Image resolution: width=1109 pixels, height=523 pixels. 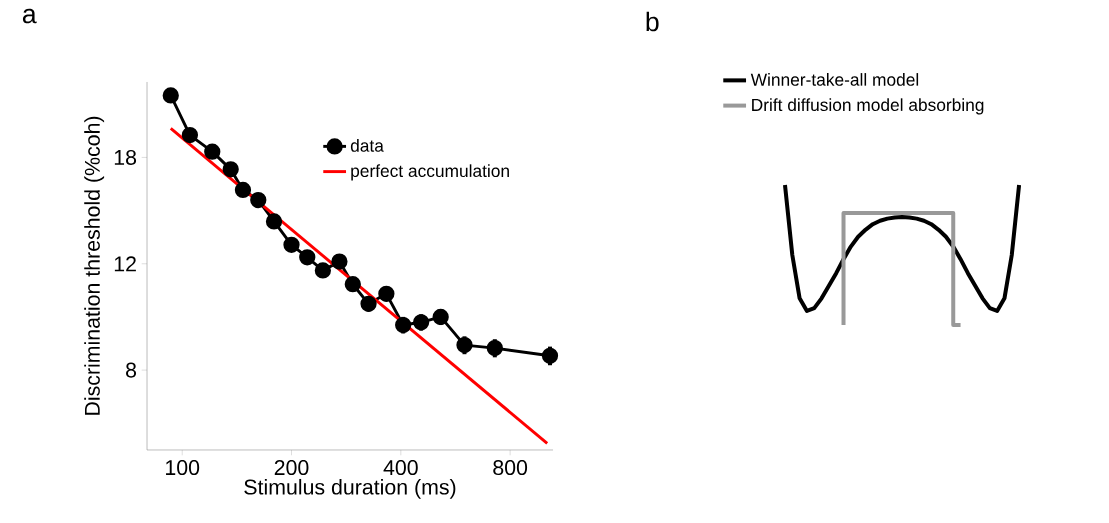 What do you see at coordinates (652, 21) in the screenshot?
I see `chart-title: b` at bounding box center [652, 21].